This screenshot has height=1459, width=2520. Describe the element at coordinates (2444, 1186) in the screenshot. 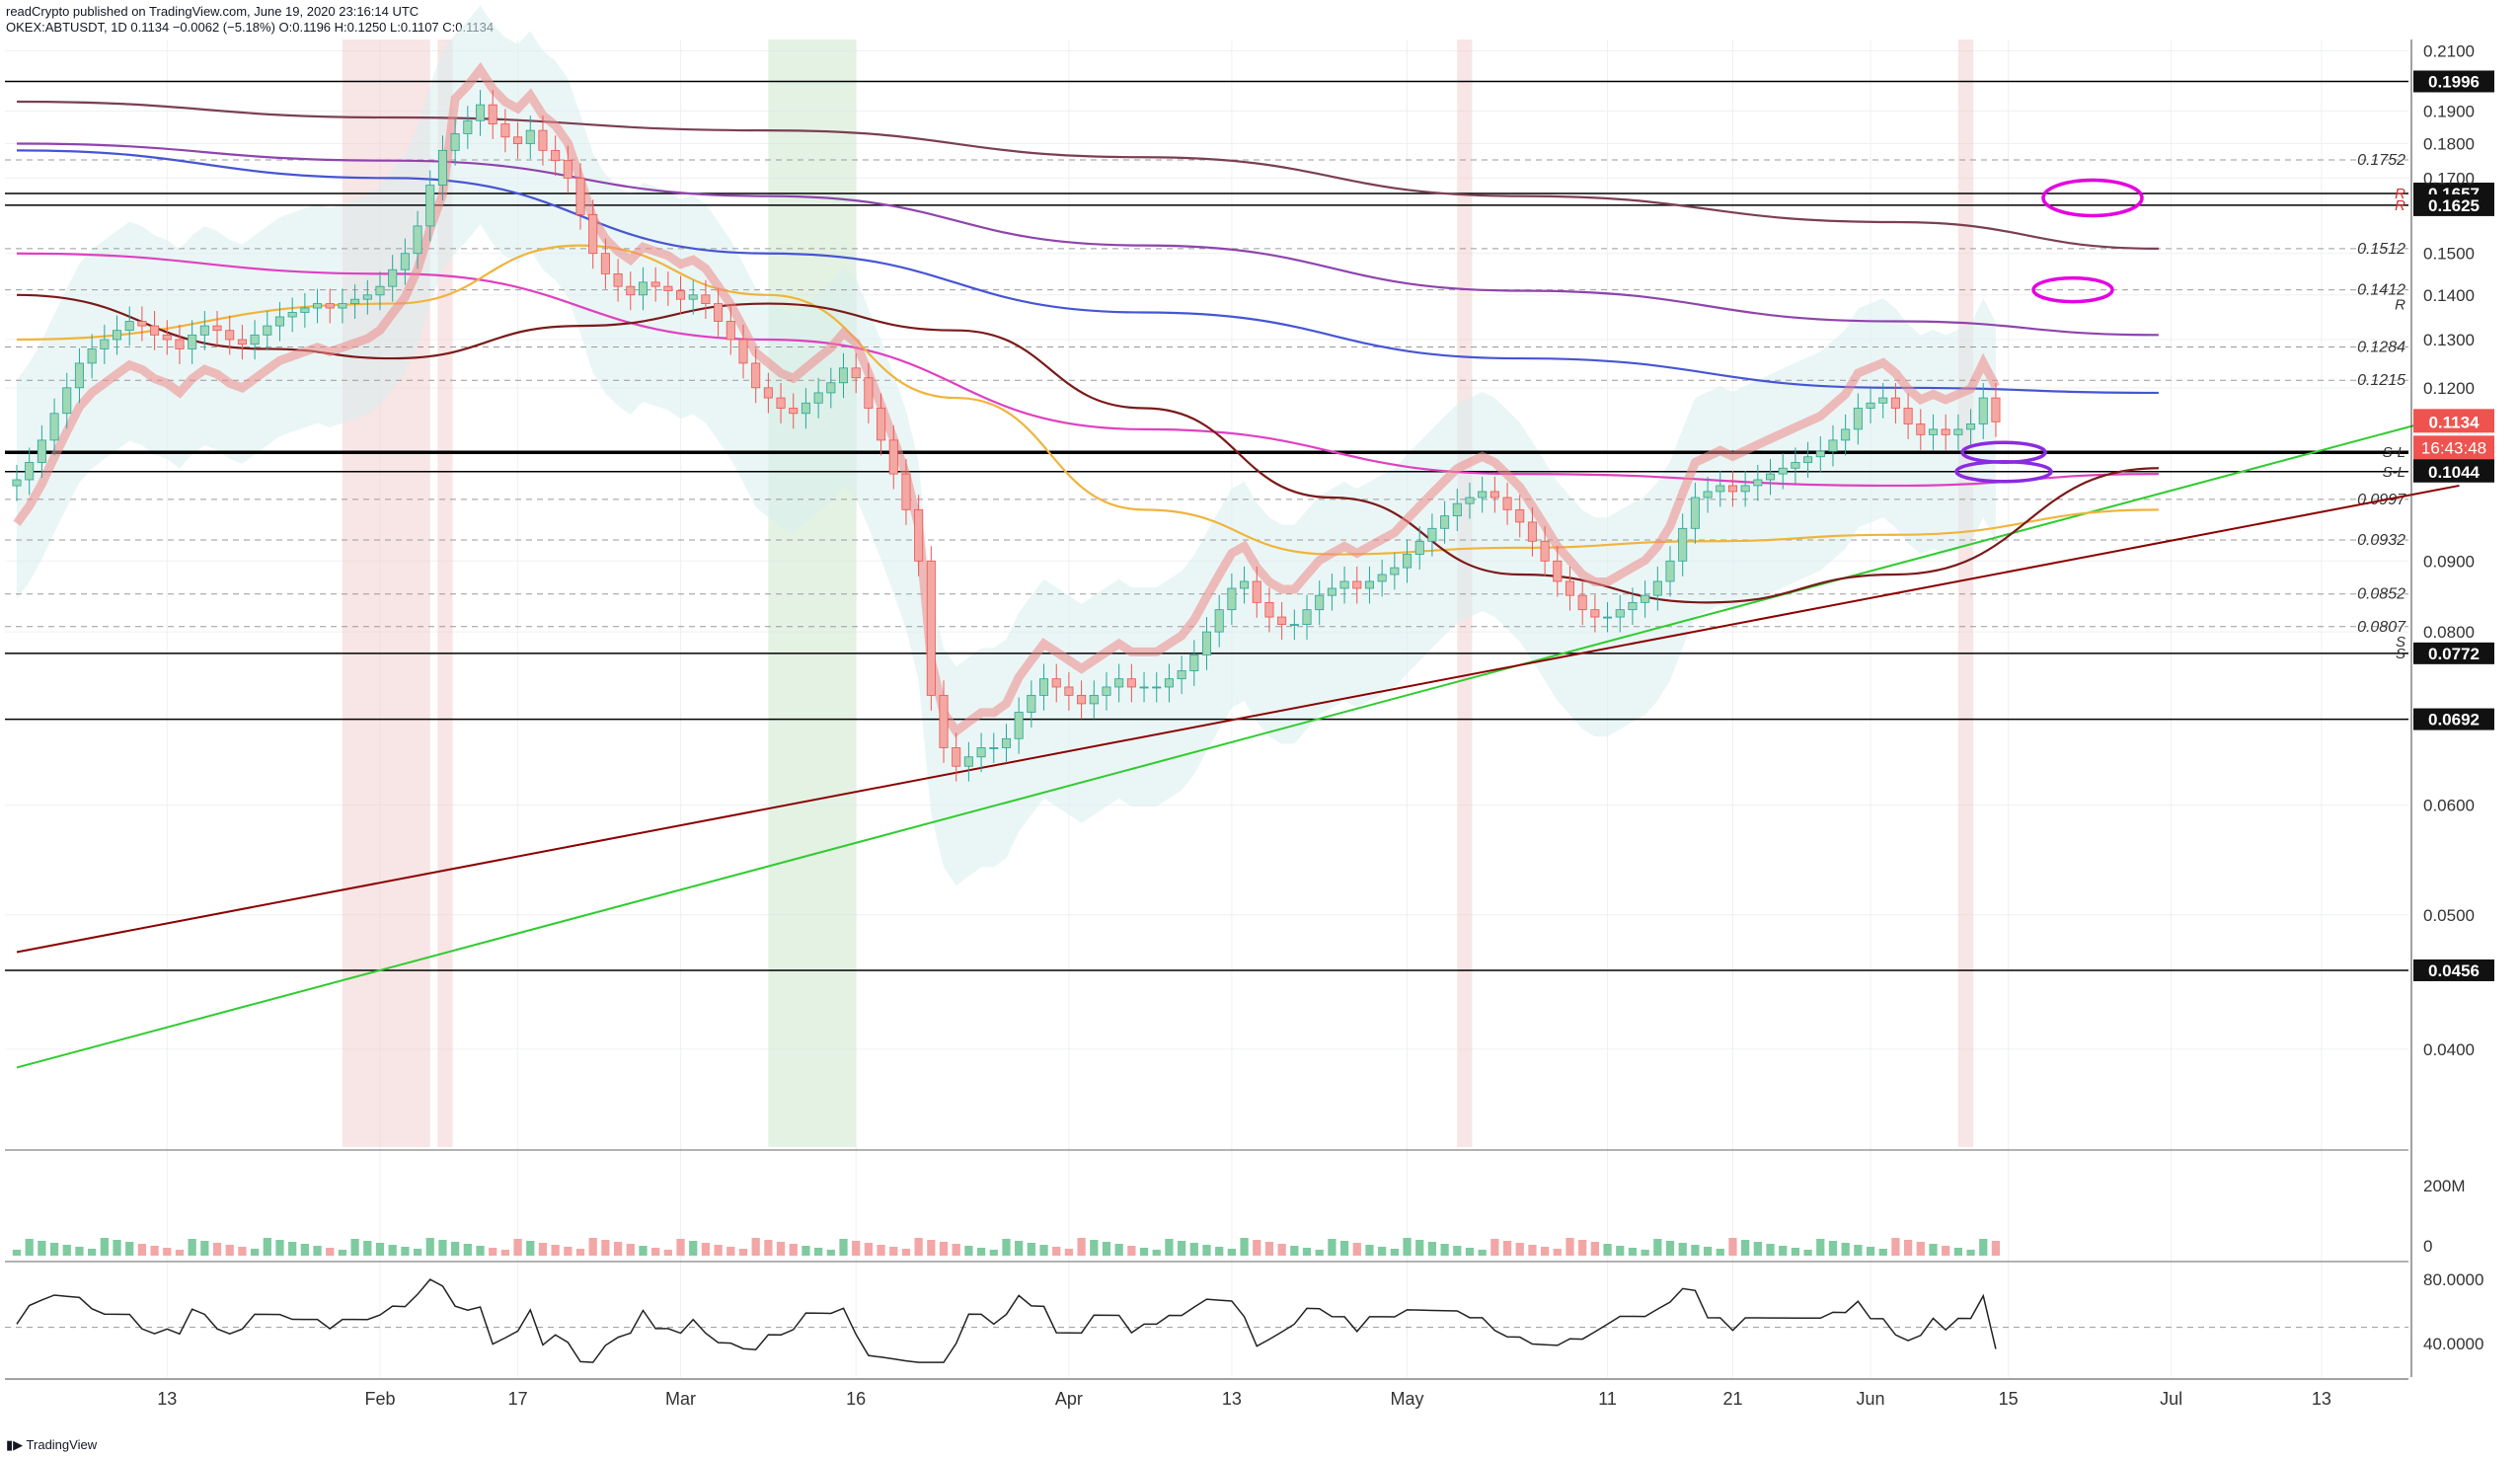

I see `volume-axis-label: 200M` at that location.